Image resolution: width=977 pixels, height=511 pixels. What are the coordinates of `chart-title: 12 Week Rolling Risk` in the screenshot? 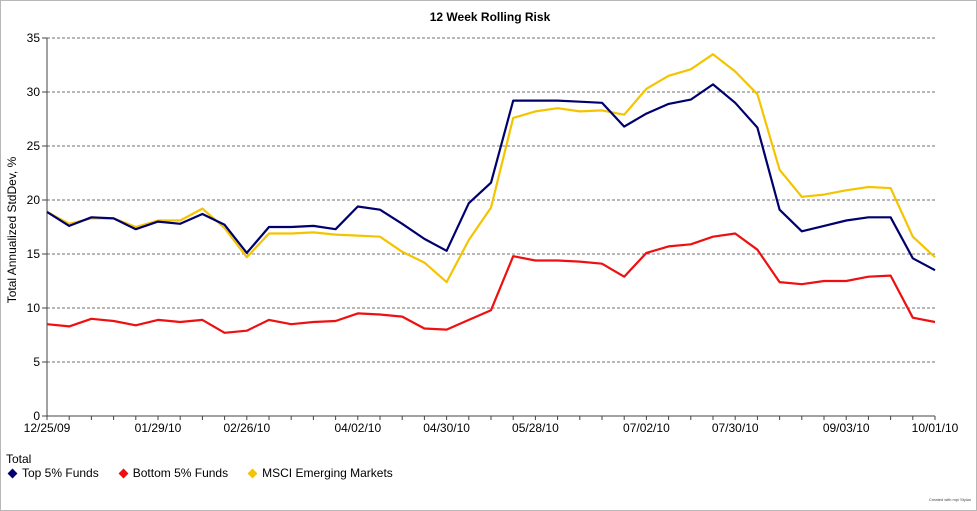 It's located at (490, 17).